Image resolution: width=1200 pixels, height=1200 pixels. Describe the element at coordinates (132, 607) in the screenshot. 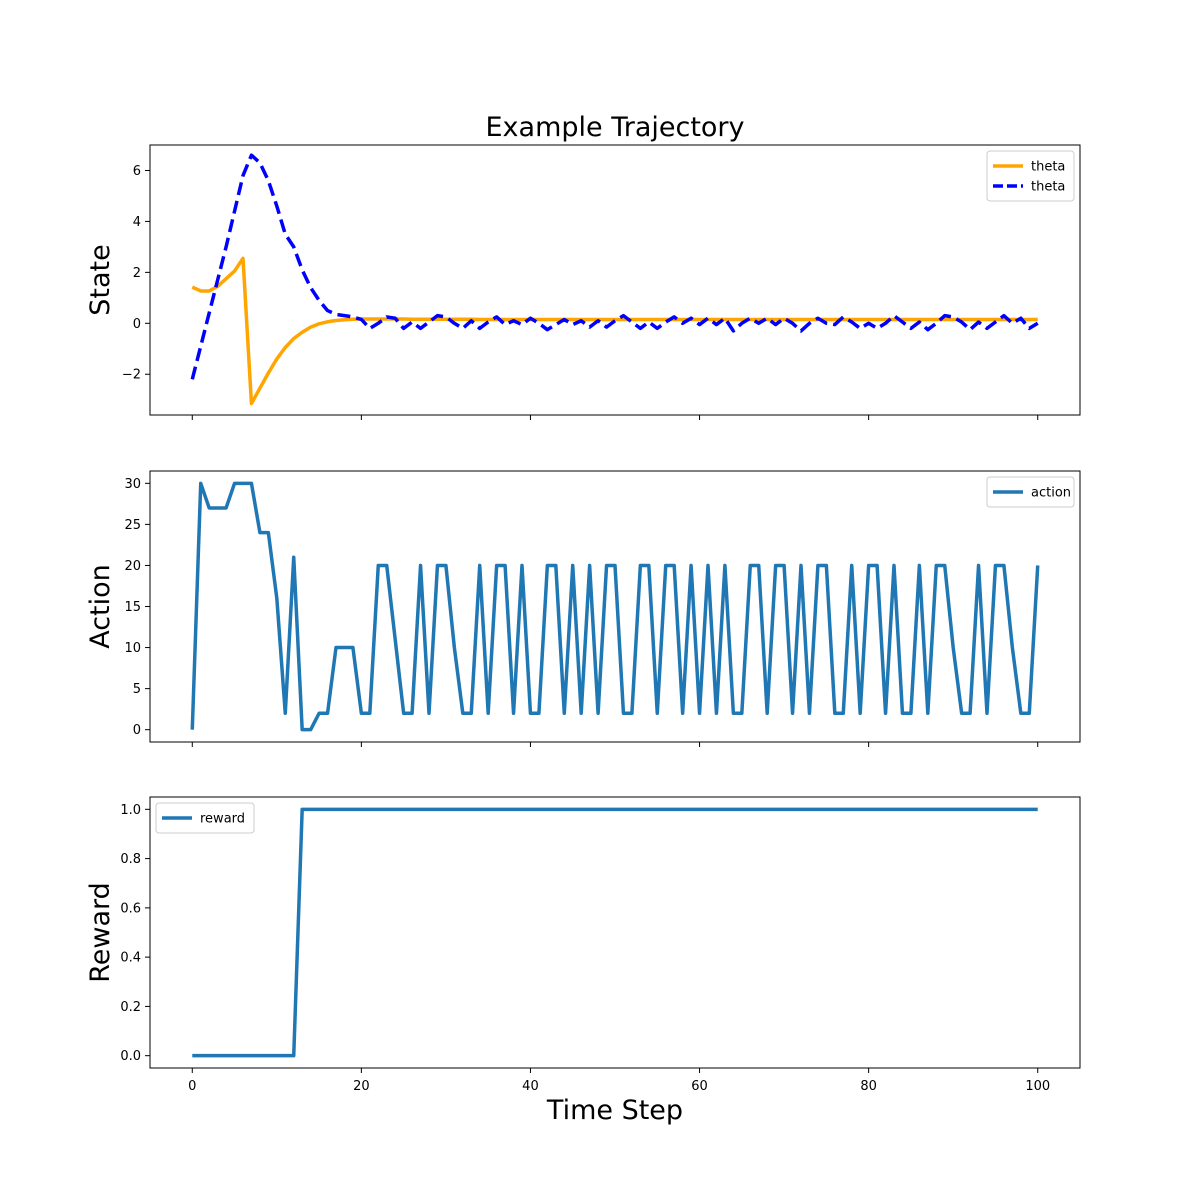

I see `action-y-tick-label: 15` at that location.